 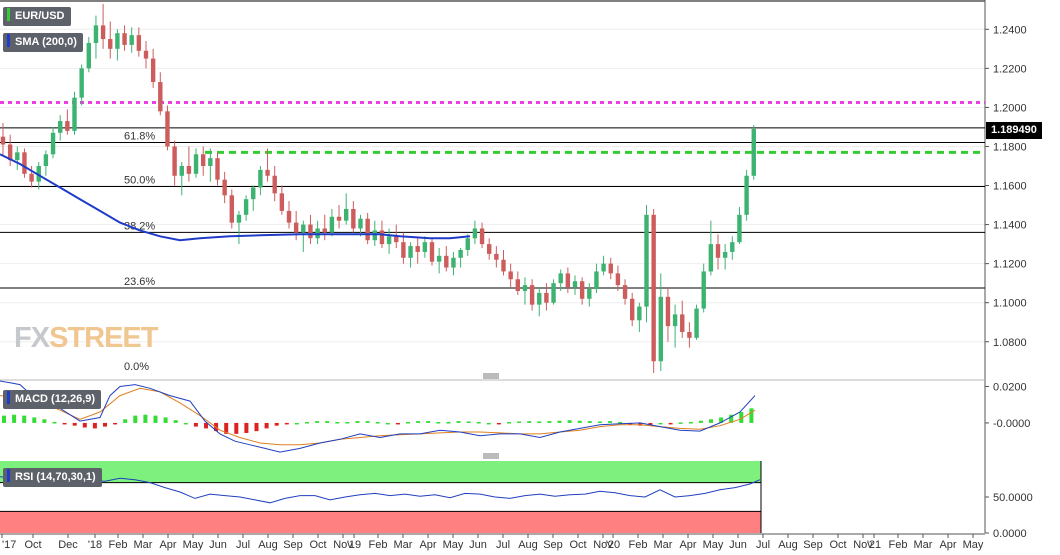 What do you see at coordinates (1013, 498) in the screenshot?
I see `rsi-tick-label: 50.0000` at bounding box center [1013, 498].